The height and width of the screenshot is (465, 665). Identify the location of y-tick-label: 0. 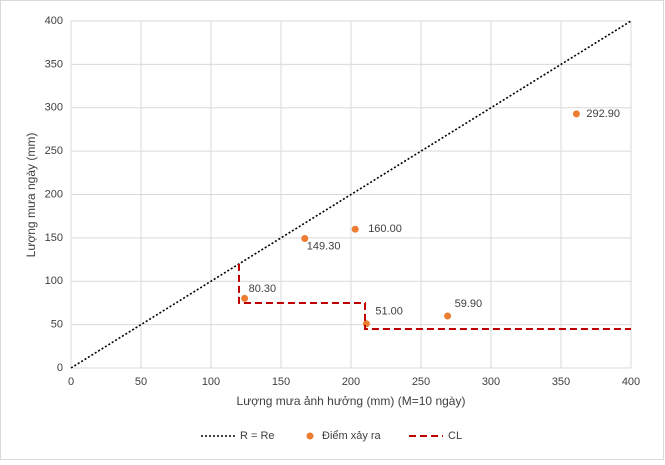
(60, 368).